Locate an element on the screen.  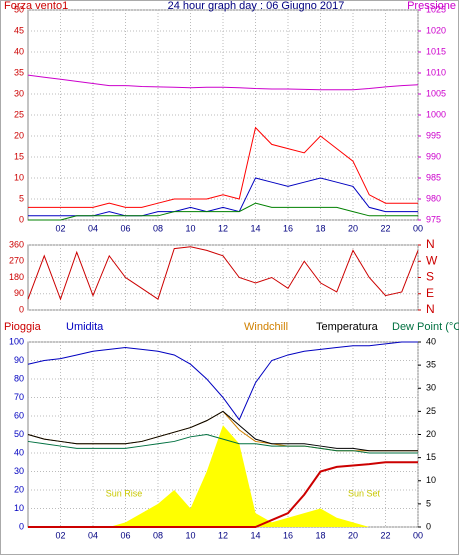
y2-tick-label: 30 is located at coordinates (431, 388).